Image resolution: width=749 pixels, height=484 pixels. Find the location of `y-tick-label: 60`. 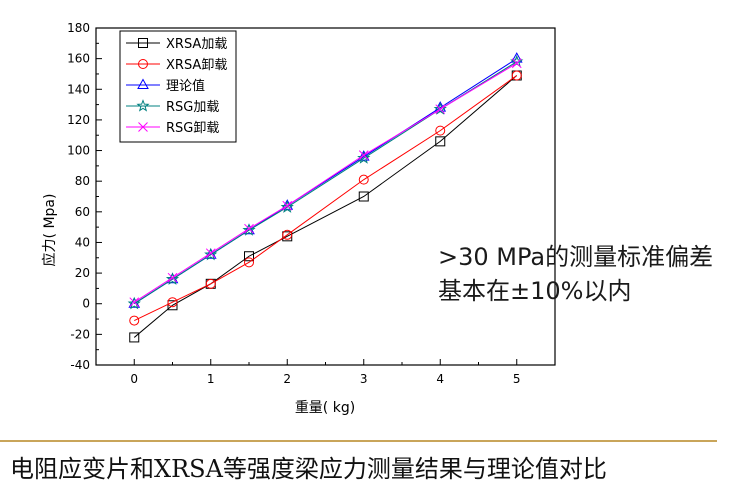

y-tick-label: 60 is located at coordinates (82, 212).